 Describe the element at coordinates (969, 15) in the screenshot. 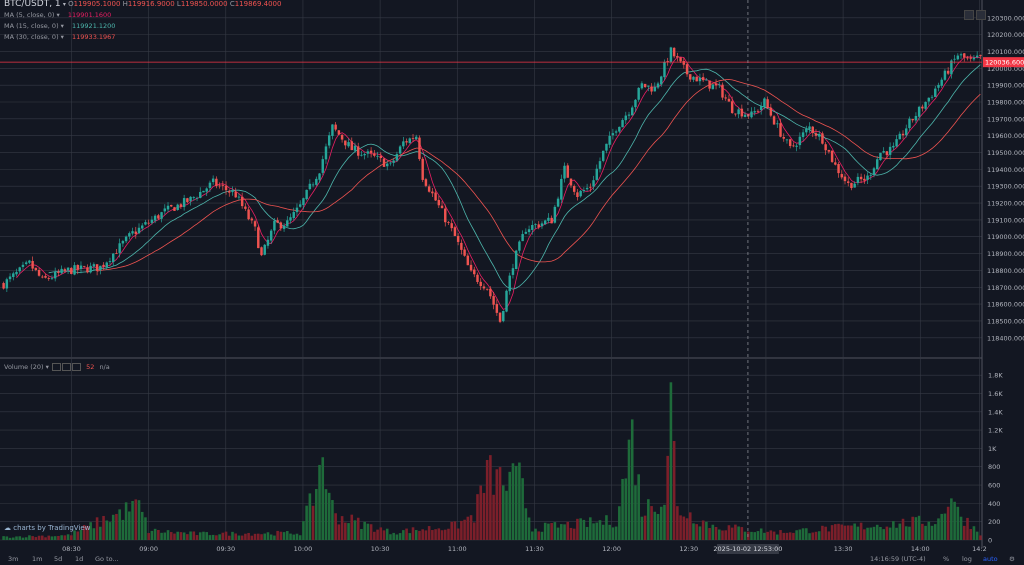

I see `maximize-icon` at that location.